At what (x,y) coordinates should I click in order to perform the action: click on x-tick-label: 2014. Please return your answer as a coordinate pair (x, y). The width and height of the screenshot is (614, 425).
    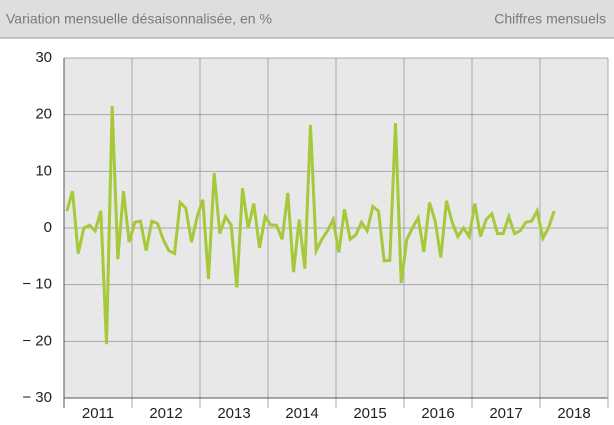
    Looking at the image, I should click on (301, 413).